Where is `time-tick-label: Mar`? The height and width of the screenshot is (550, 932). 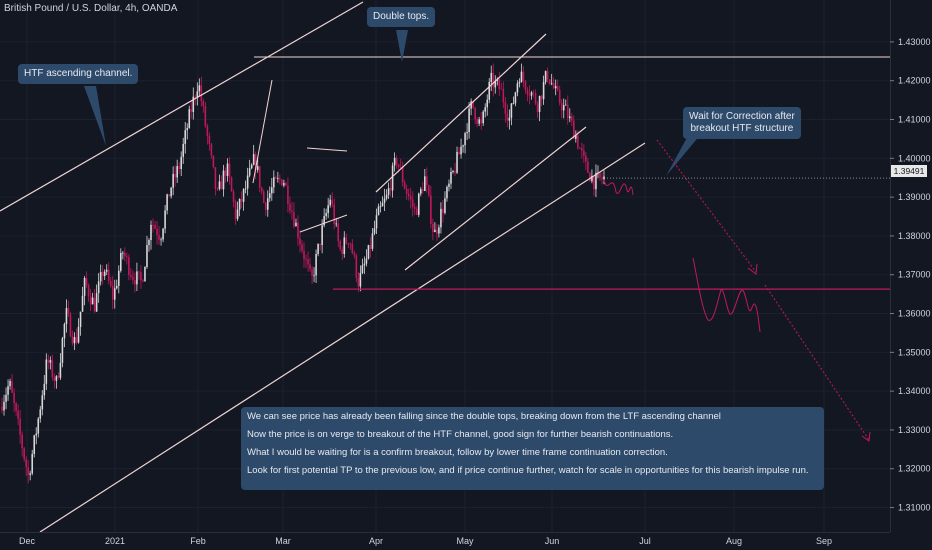
time-tick-label: Mar is located at coordinates (283, 541).